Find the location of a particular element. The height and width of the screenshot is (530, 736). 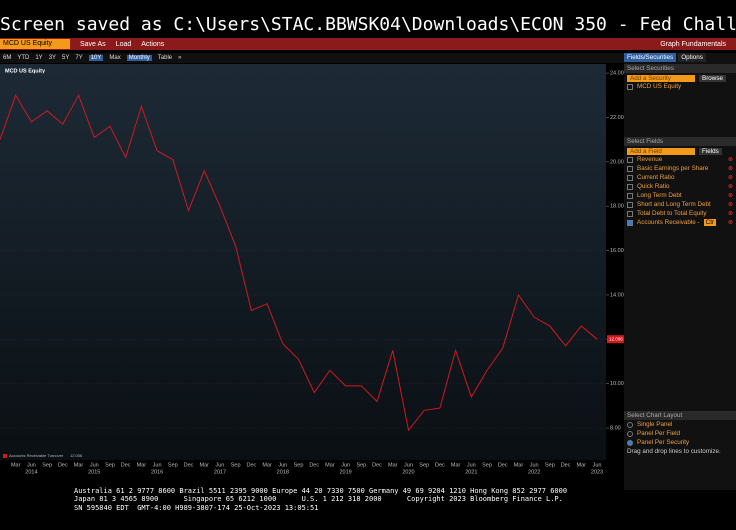

range-button: 10Y is located at coordinates (96, 58).